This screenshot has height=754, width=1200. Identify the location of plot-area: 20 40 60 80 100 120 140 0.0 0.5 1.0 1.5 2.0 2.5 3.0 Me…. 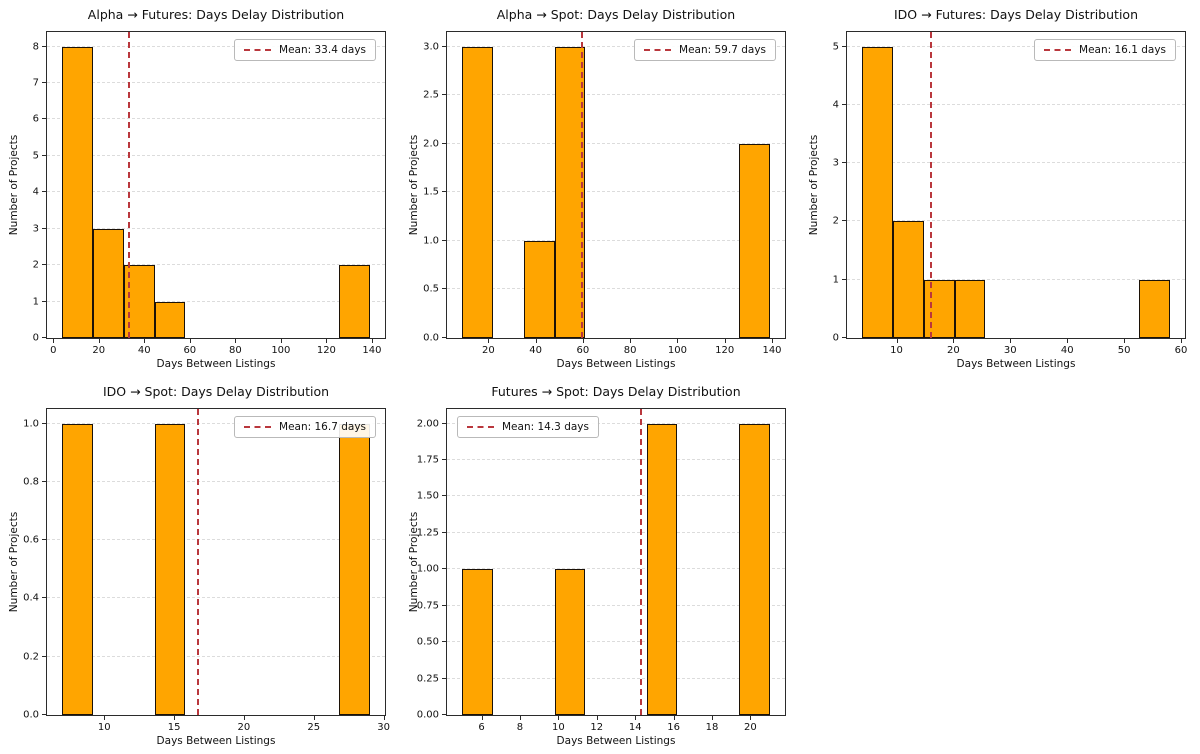
(604, 193).